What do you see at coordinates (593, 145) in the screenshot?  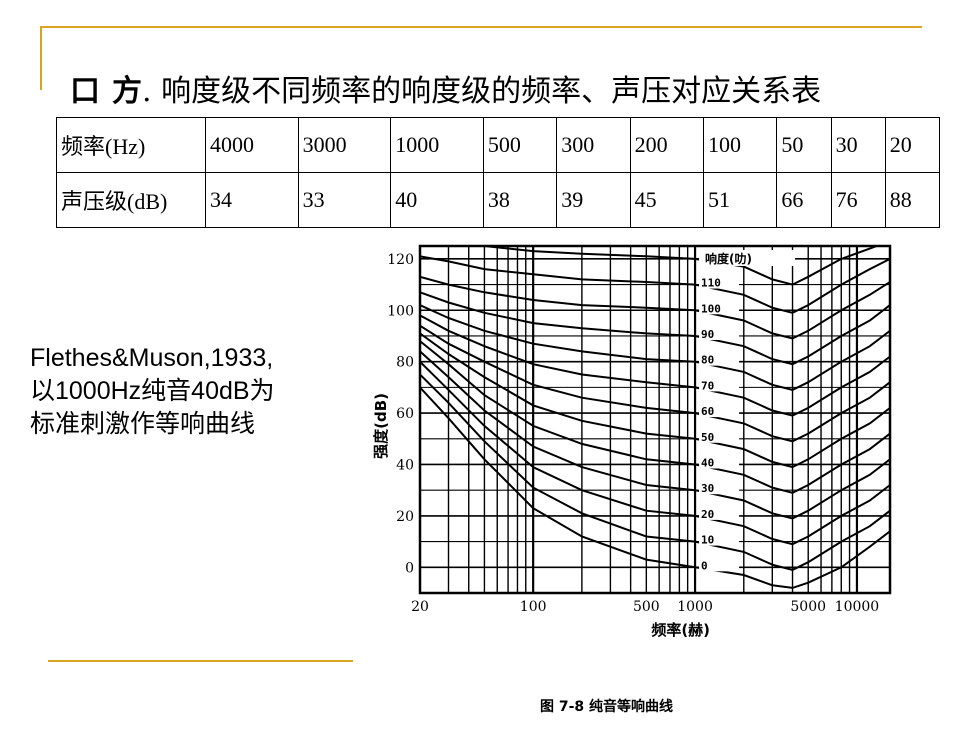 I see `table-cell: 300` at bounding box center [593, 145].